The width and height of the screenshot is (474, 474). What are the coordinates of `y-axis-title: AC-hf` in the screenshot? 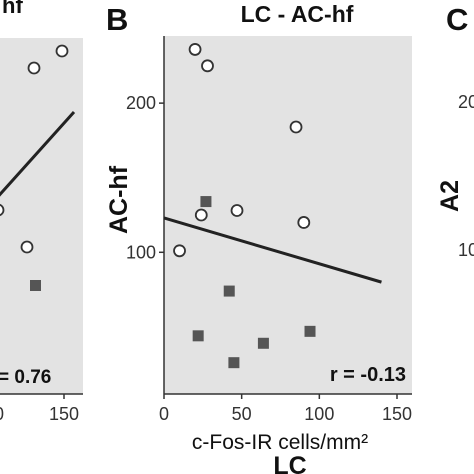 It's located at (119, 199).